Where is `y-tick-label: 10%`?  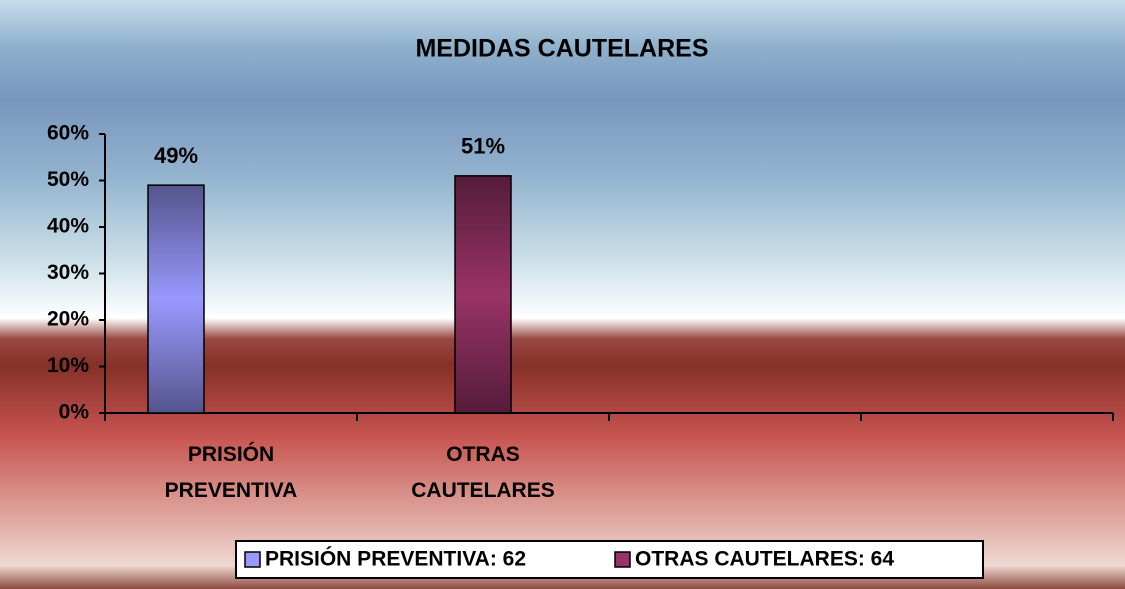 y-tick-label: 10% is located at coordinates (68, 365).